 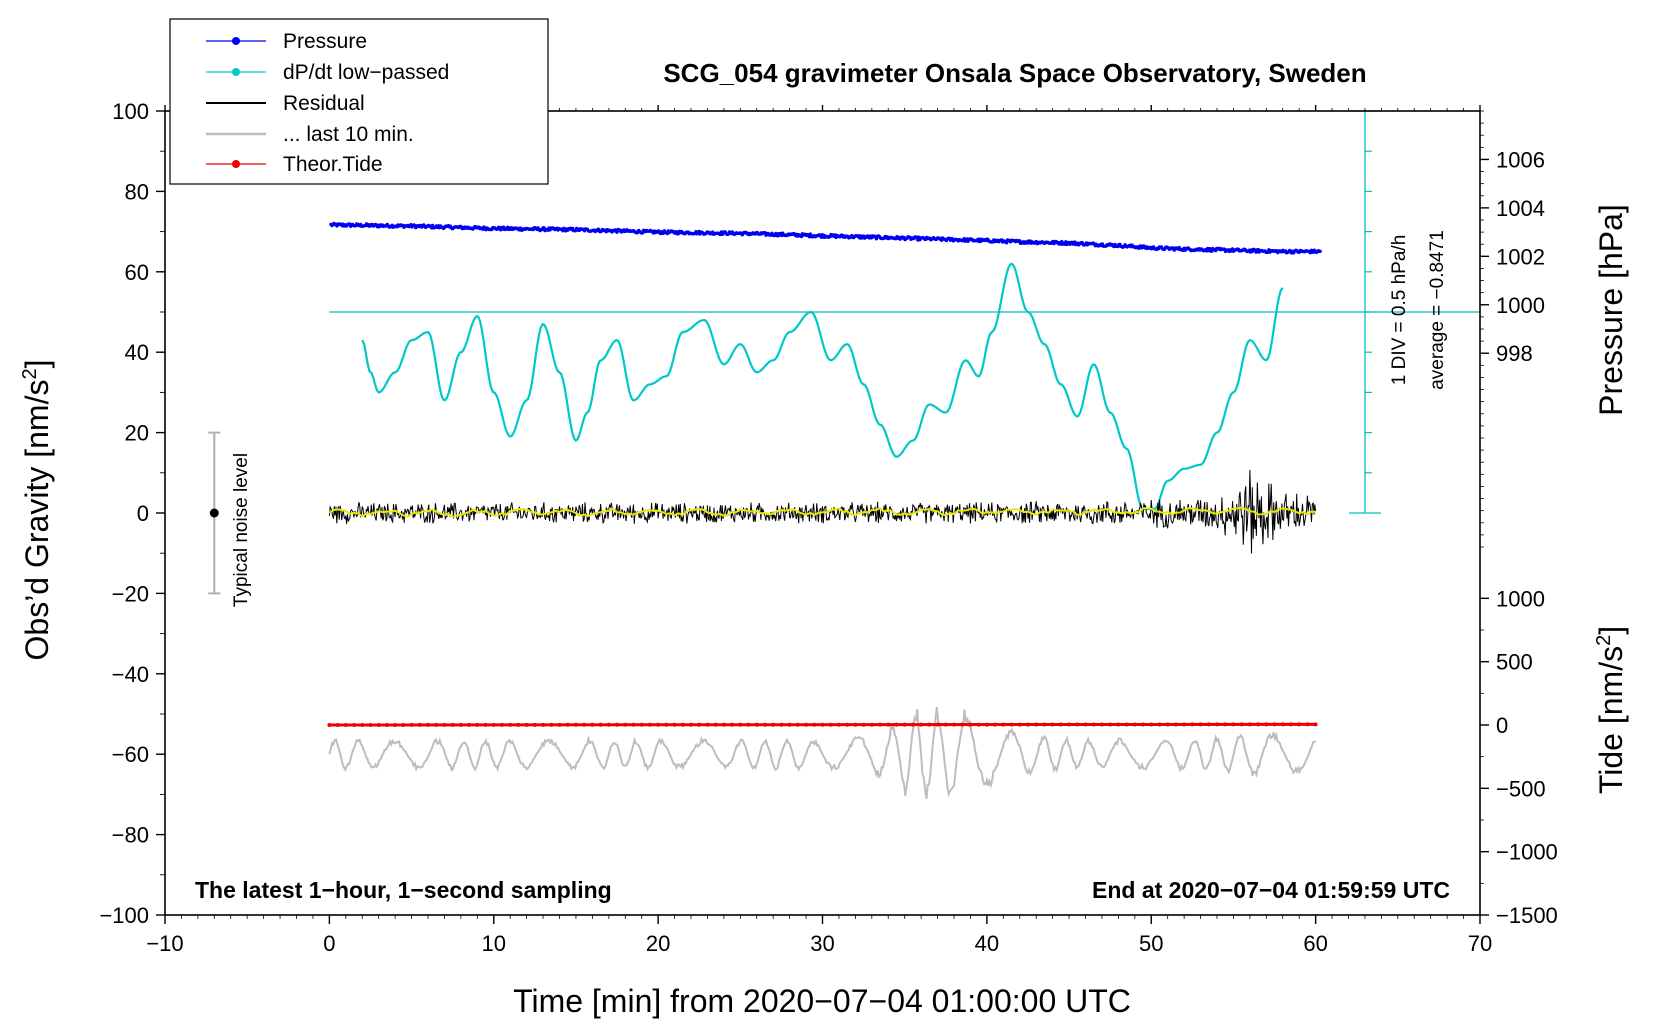 What do you see at coordinates (1437, 310) in the screenshot?
I see `average-label: average = −0.8471` at bounding box center [1437, 310].